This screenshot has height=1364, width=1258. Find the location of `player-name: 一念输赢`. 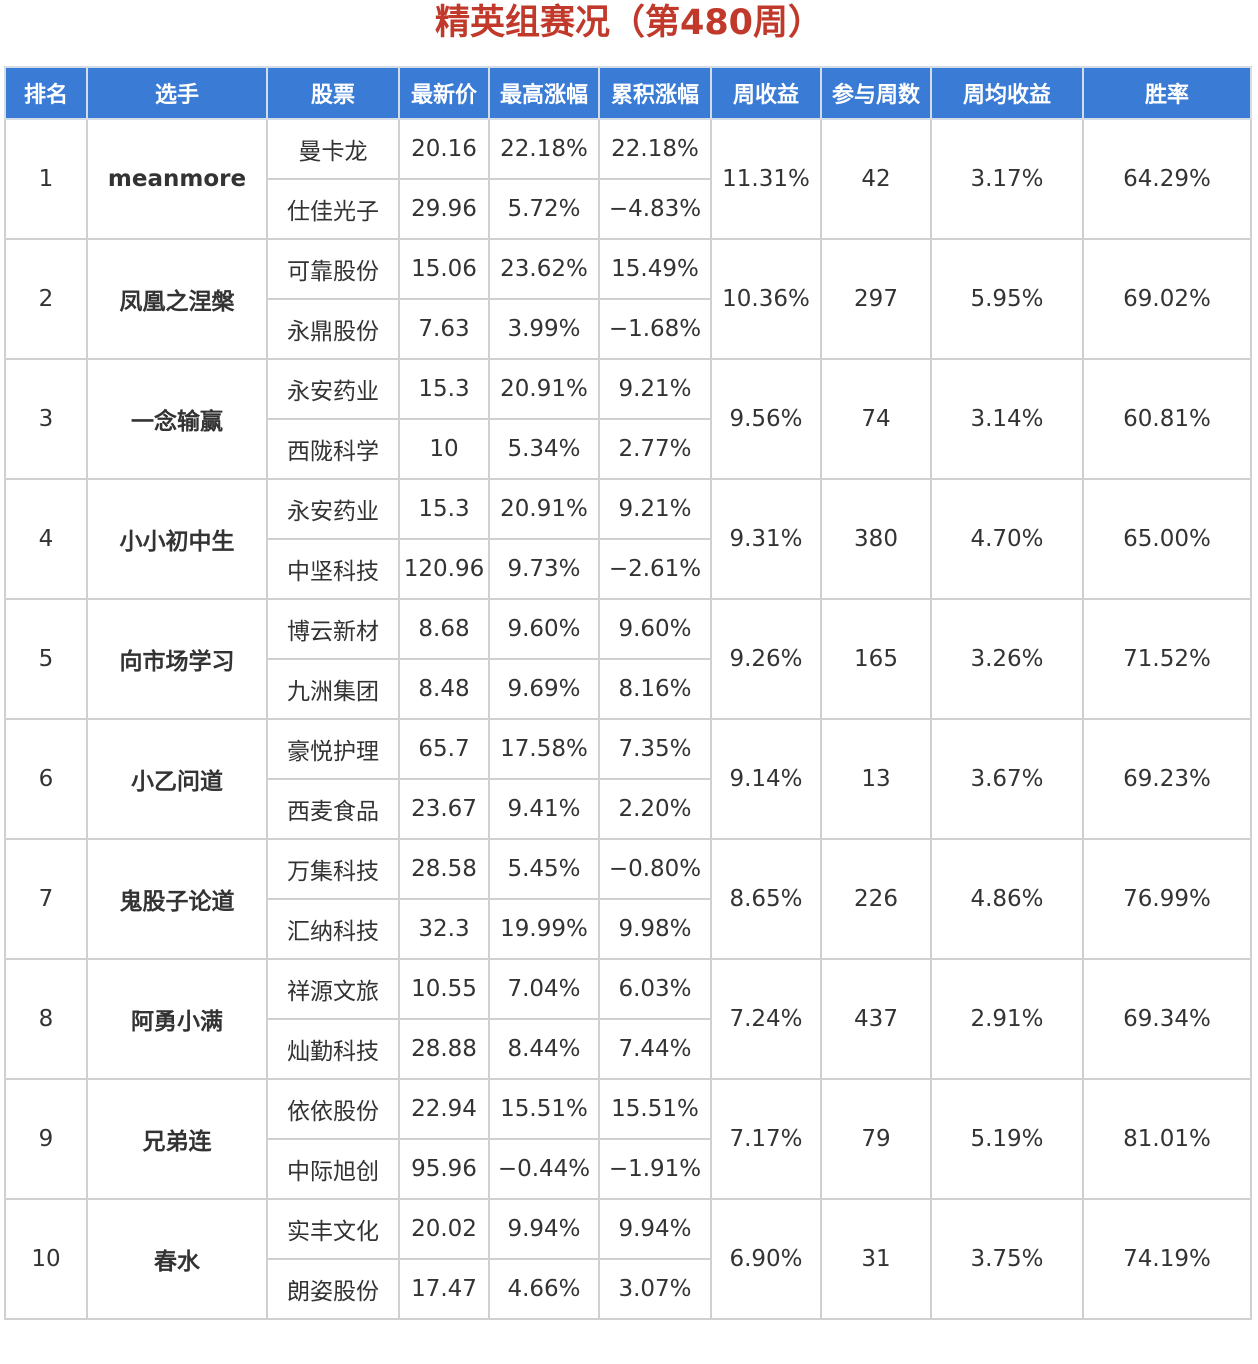

player-name: 一念输赢 is located at coordinates (177, 419).